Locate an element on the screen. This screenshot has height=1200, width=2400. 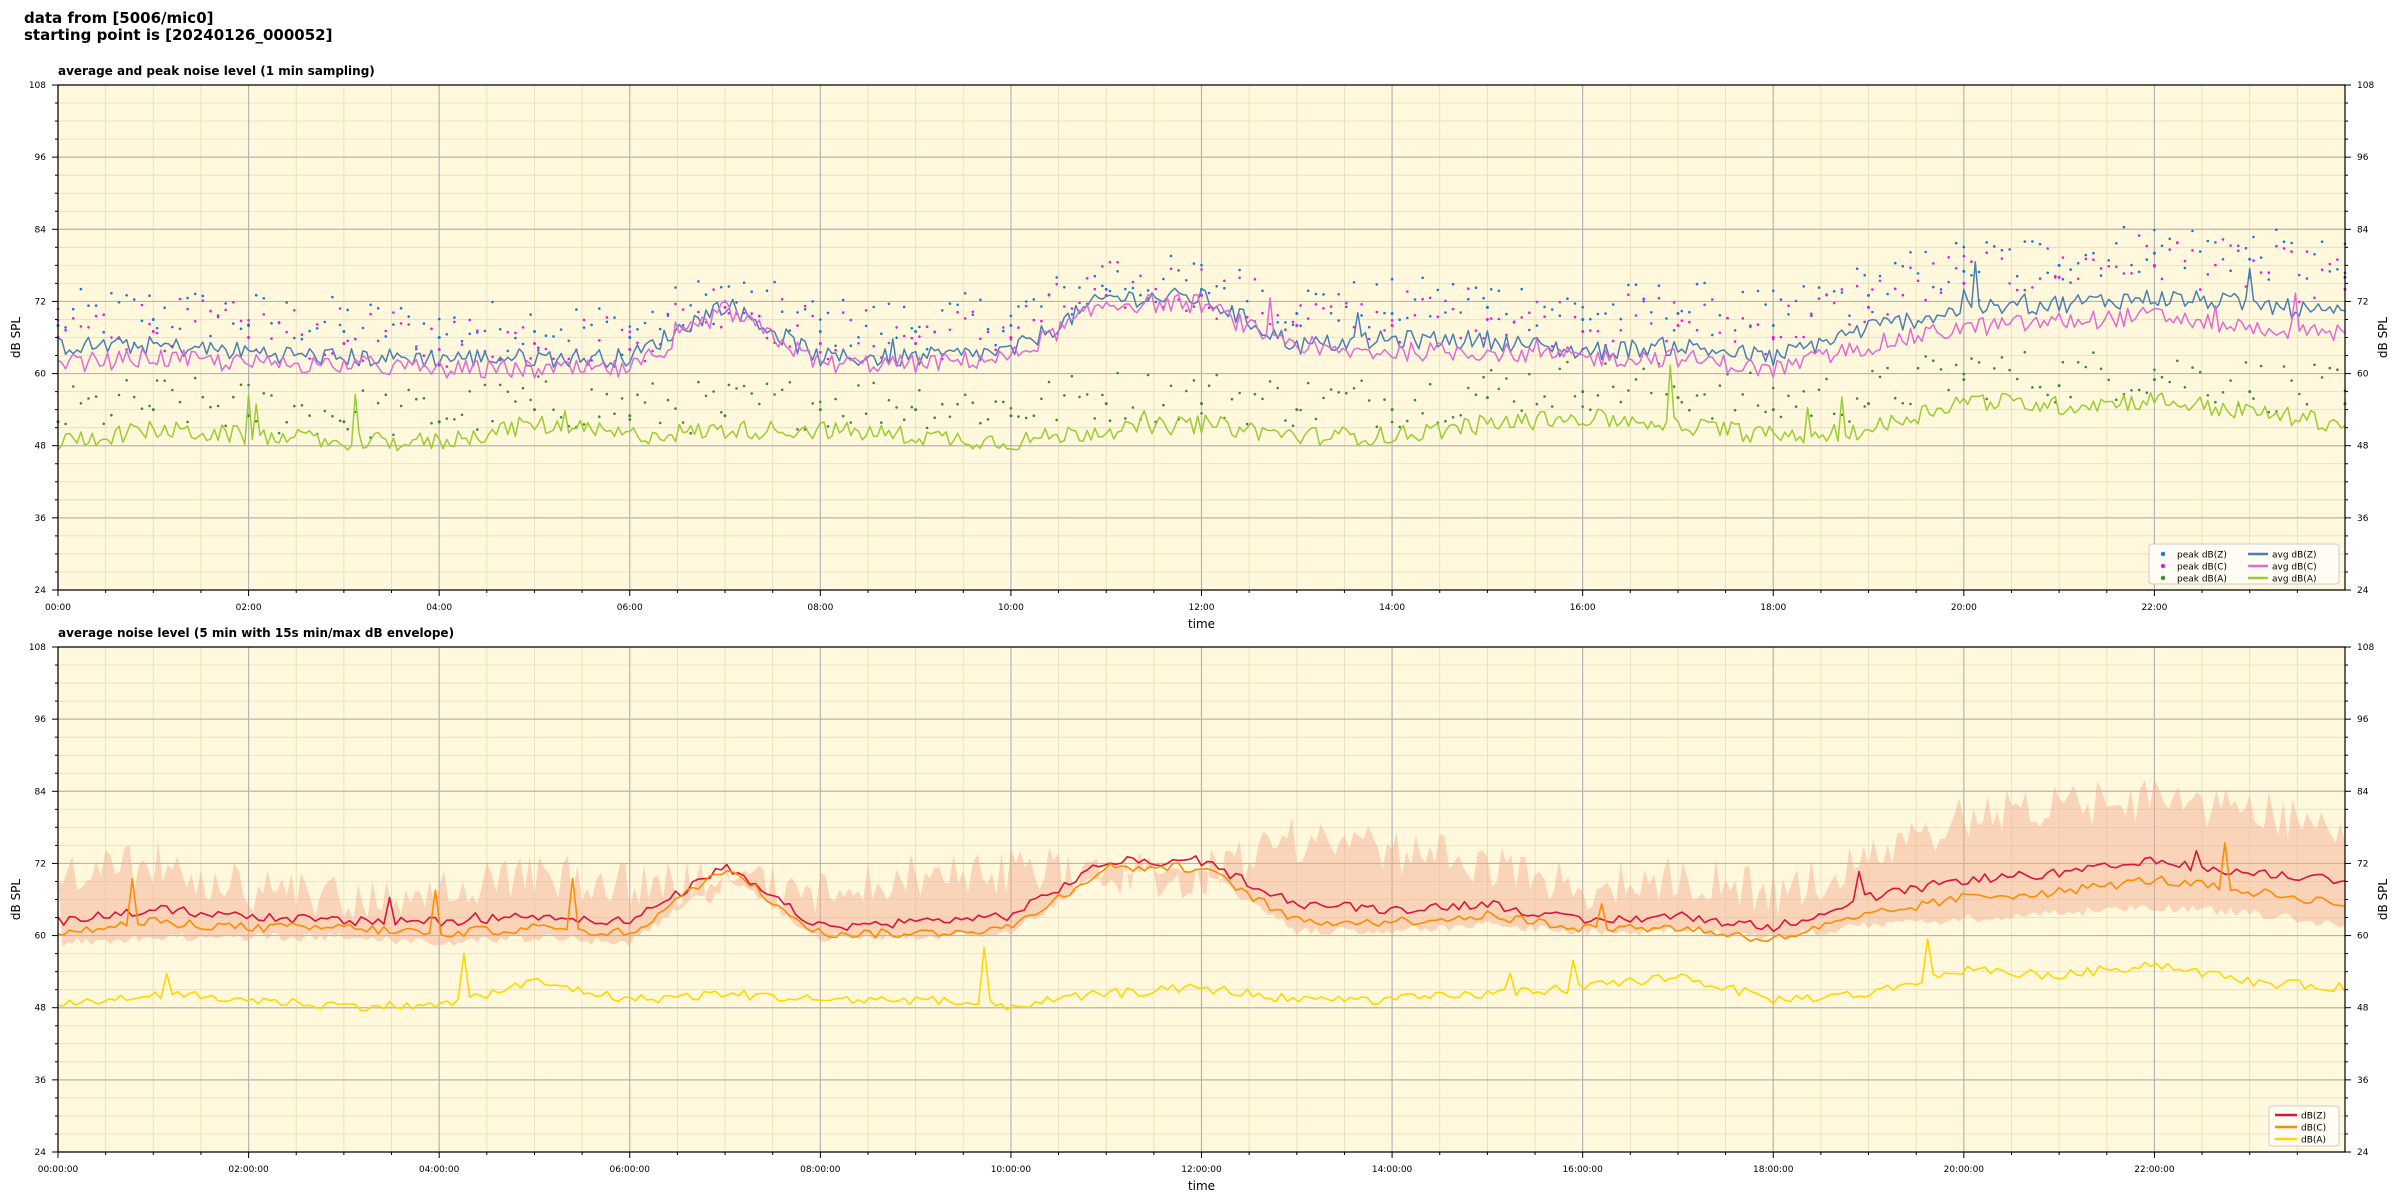
chart2-xtick-label: 18:00:00 is located at coordinates (1773, 1170).